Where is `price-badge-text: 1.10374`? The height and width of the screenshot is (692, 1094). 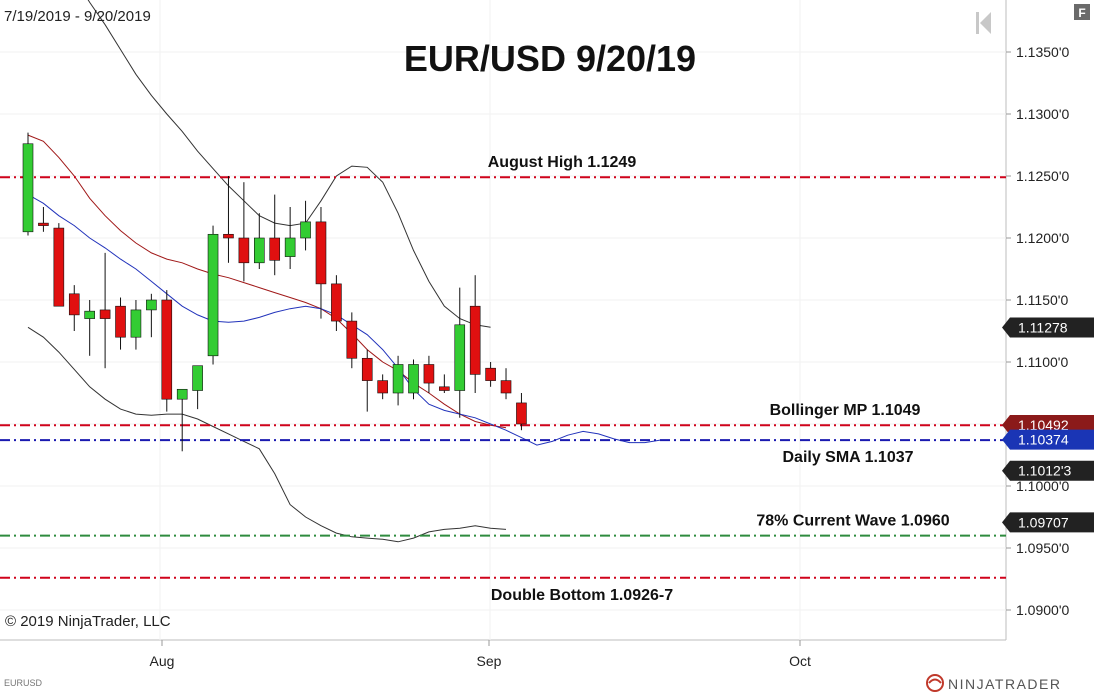 price-badge-text: 1.10374 is located at coordinates (1043, 440).